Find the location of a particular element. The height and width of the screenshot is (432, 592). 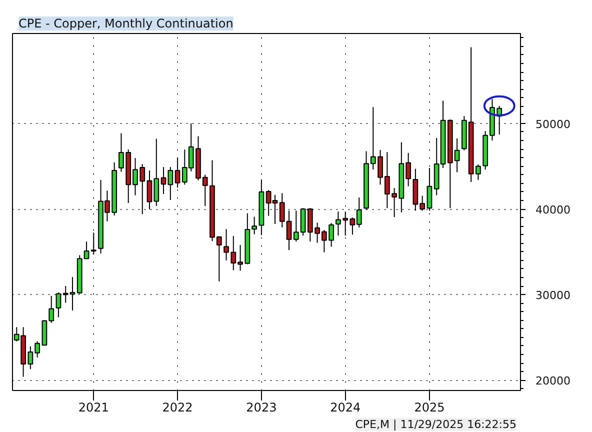

y-tick-label: 30000 is located at coordinates (553, 295).